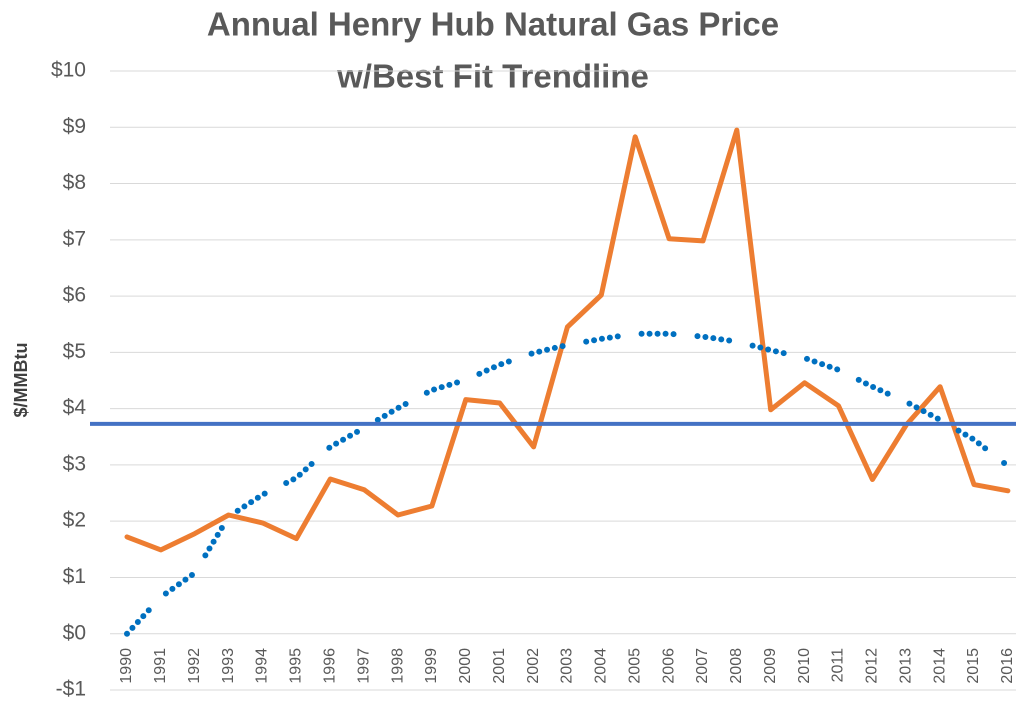  I want to click on x-tick-label: 1998, so click(397, 666).